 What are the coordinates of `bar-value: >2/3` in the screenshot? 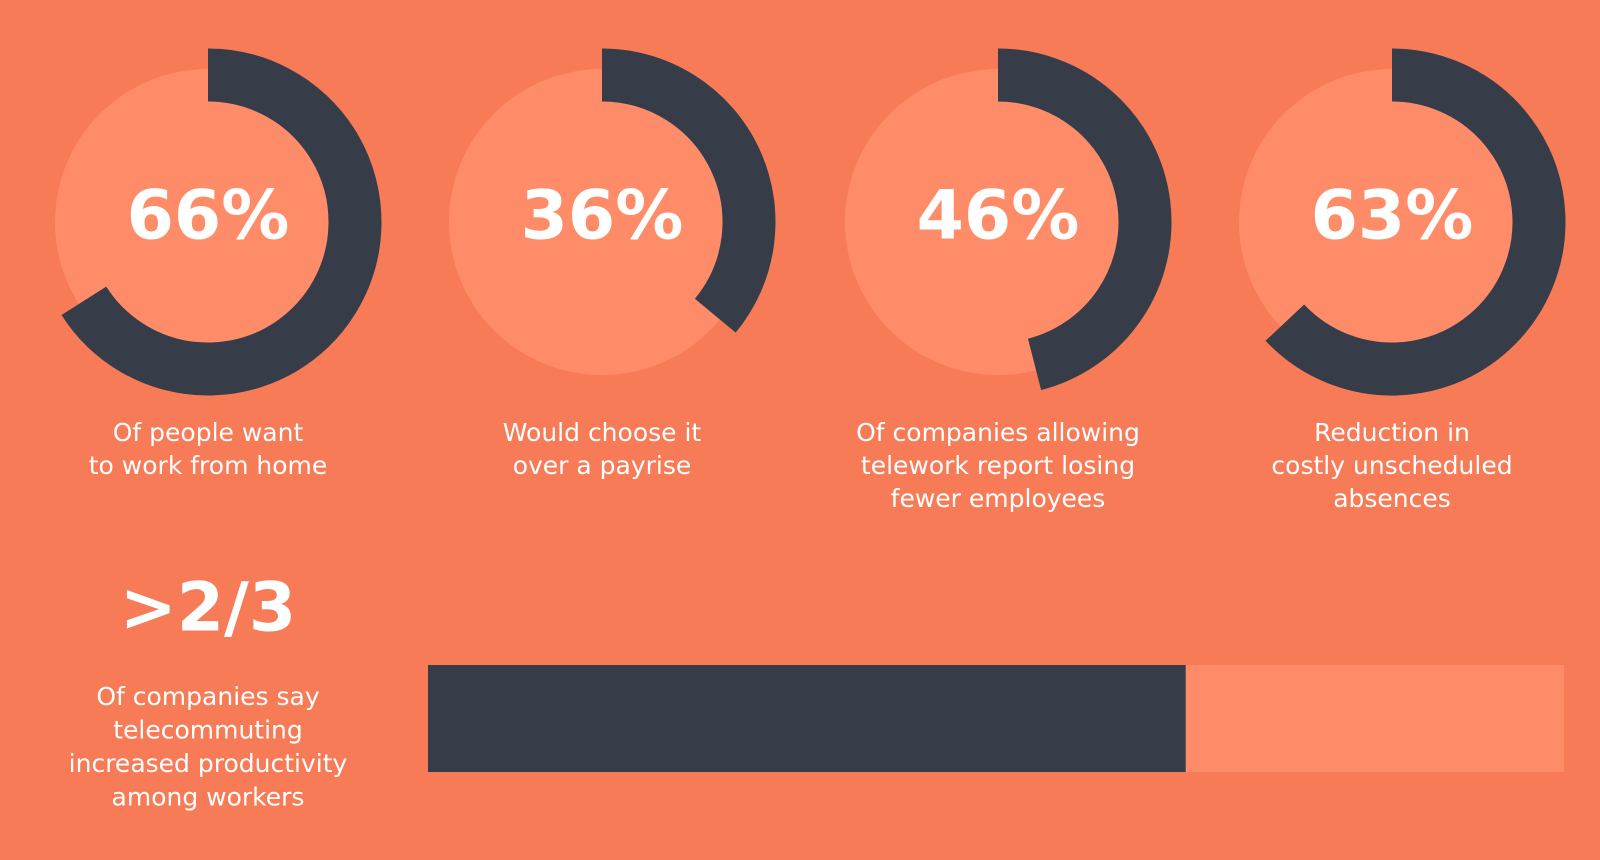 It's located at (208, 608).